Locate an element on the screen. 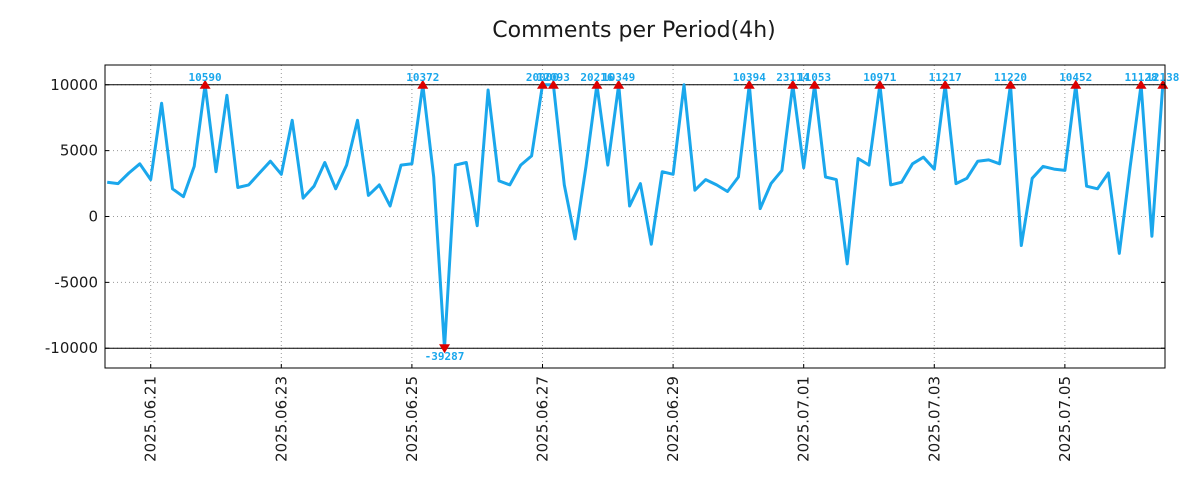  peak-label: 10971 is located at coordinates (879, 77).